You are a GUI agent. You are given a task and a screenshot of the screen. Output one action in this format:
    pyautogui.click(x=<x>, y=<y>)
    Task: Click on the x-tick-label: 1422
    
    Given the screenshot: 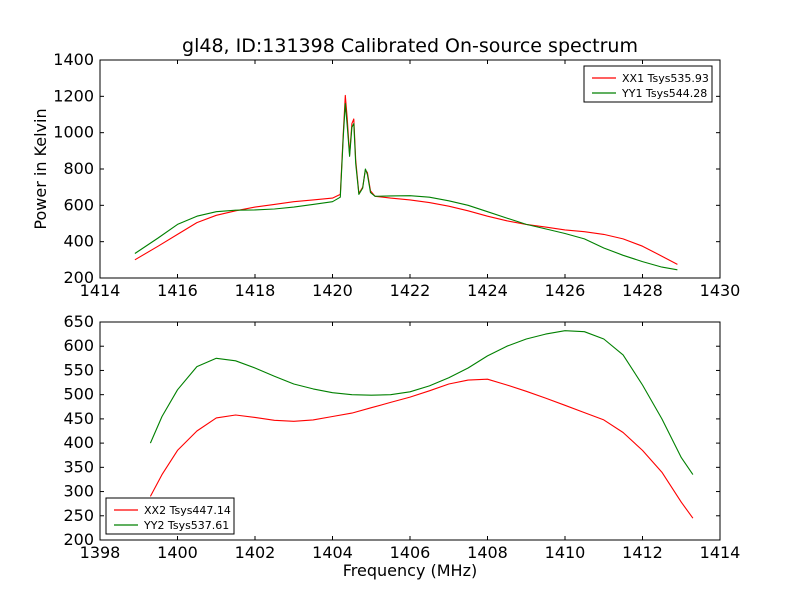 What is the action you would take?
    pyautogui.click(x=410, y=290)
    